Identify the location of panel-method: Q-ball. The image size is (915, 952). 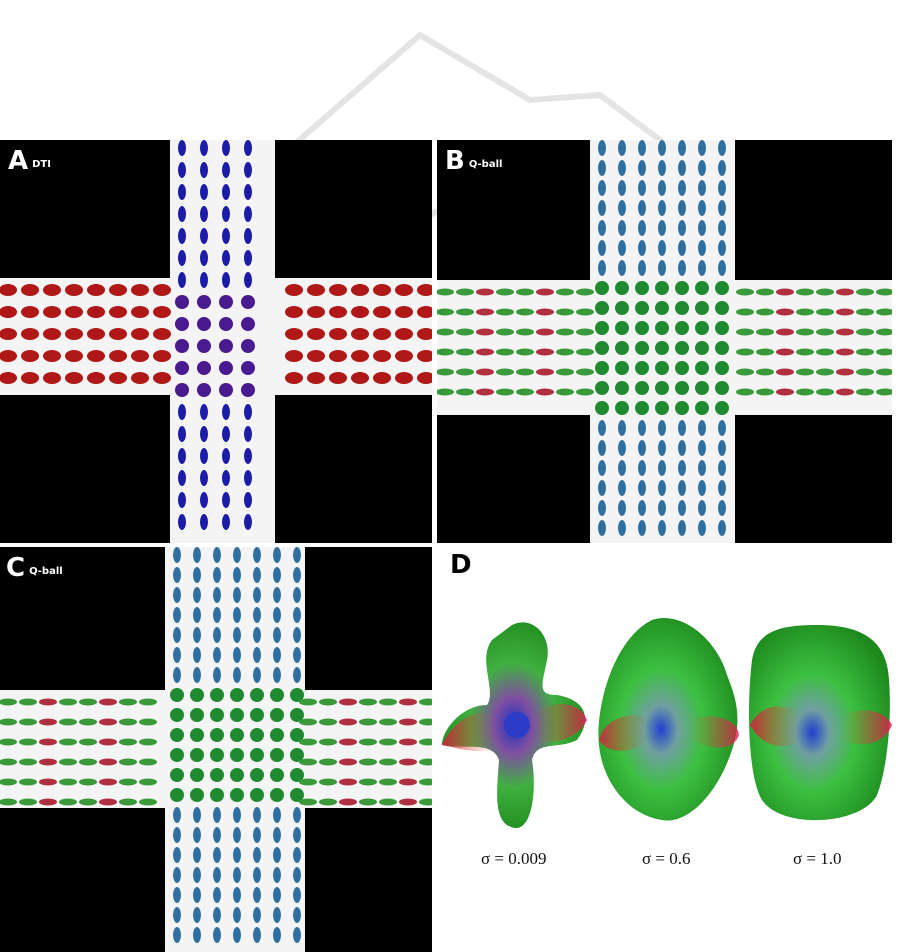
(46, 571).